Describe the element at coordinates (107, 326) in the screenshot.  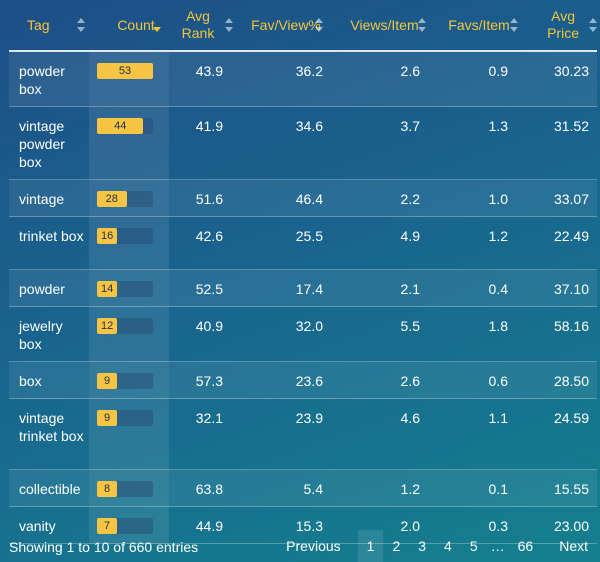
I see `count-bar: 12` at that location.